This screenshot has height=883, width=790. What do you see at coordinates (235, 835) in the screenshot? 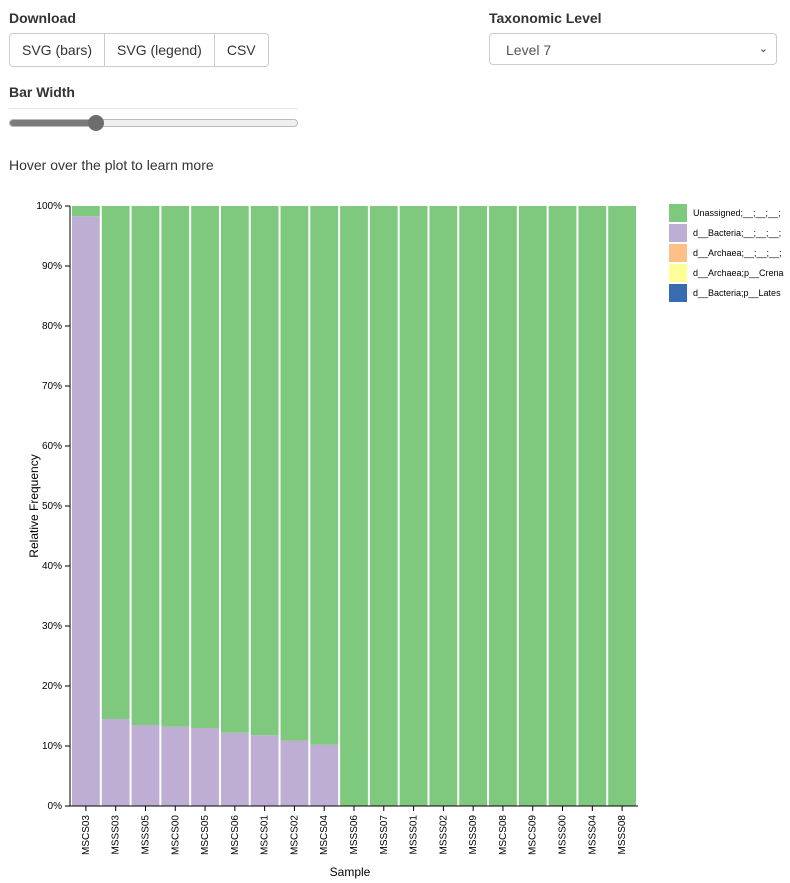
I see `x-tick-label: MSCS06` at bounding box center [235, 835].